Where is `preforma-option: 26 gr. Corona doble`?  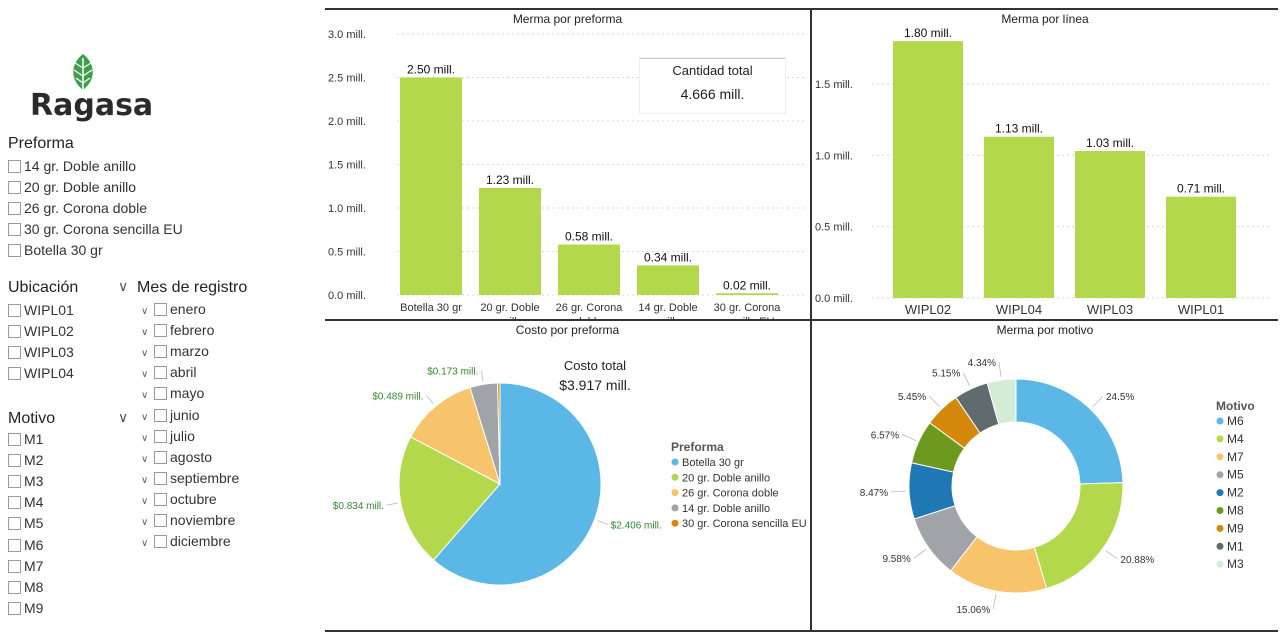 preforma-option: 26 gr. Corona doble is located at coordinates (77, 208).